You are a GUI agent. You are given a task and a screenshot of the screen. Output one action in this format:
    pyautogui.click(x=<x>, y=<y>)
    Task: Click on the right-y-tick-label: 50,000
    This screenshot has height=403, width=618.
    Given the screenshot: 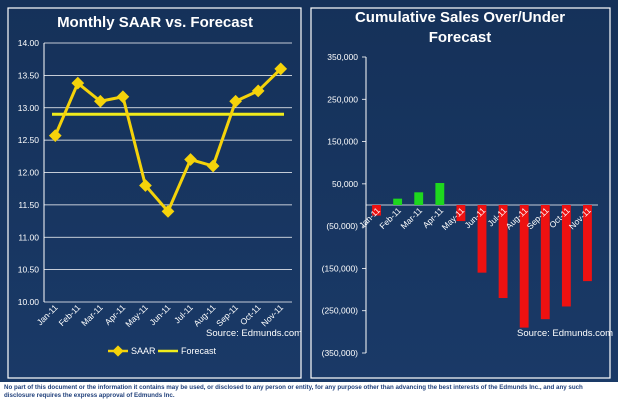 What is the action you would take?
    pyautogui.click(x=345, y=184)
    